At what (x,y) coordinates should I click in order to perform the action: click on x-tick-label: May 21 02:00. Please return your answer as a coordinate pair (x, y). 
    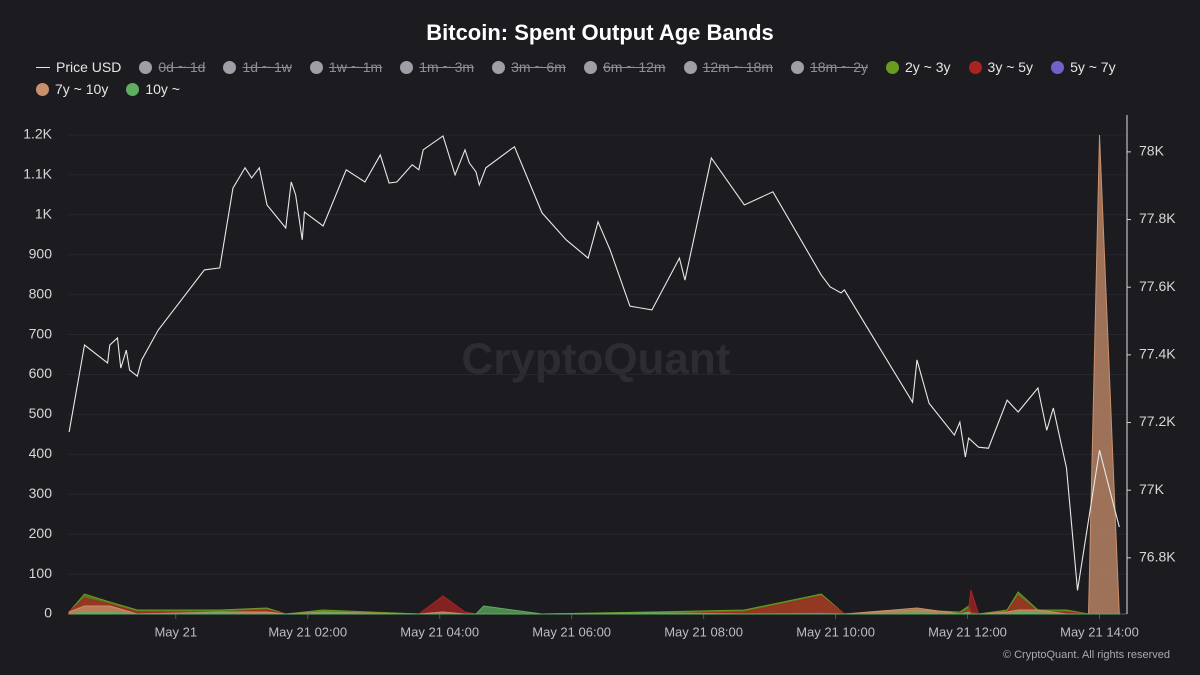
    Looking at the image, I should click on (307, 631).